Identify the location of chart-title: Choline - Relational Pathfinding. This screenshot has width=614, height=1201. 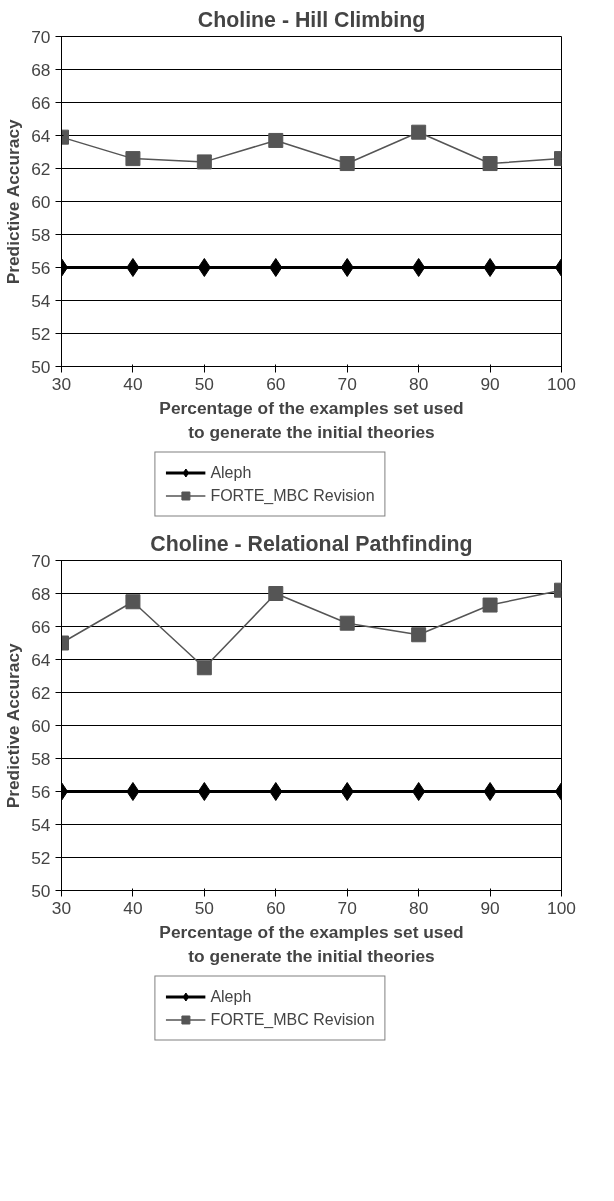
(311, 543).